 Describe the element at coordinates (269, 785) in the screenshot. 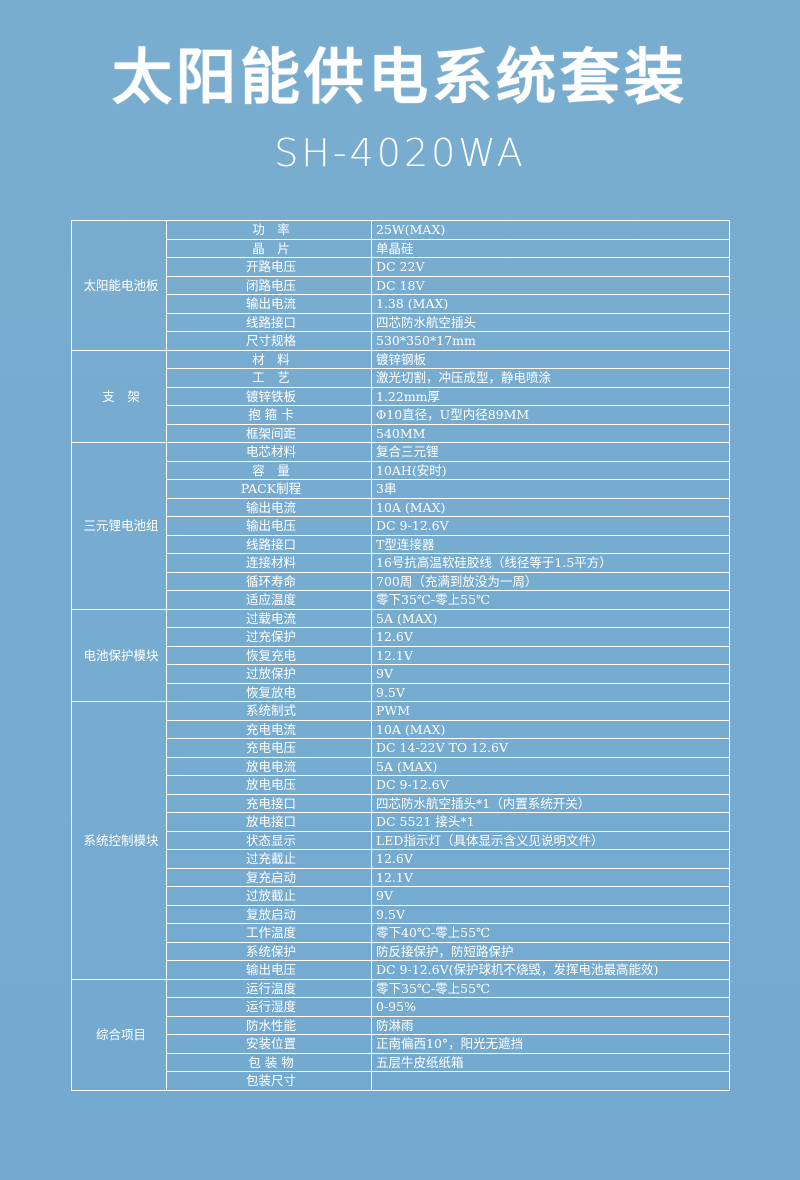

I see `spec-name: 放电电压` at that location.